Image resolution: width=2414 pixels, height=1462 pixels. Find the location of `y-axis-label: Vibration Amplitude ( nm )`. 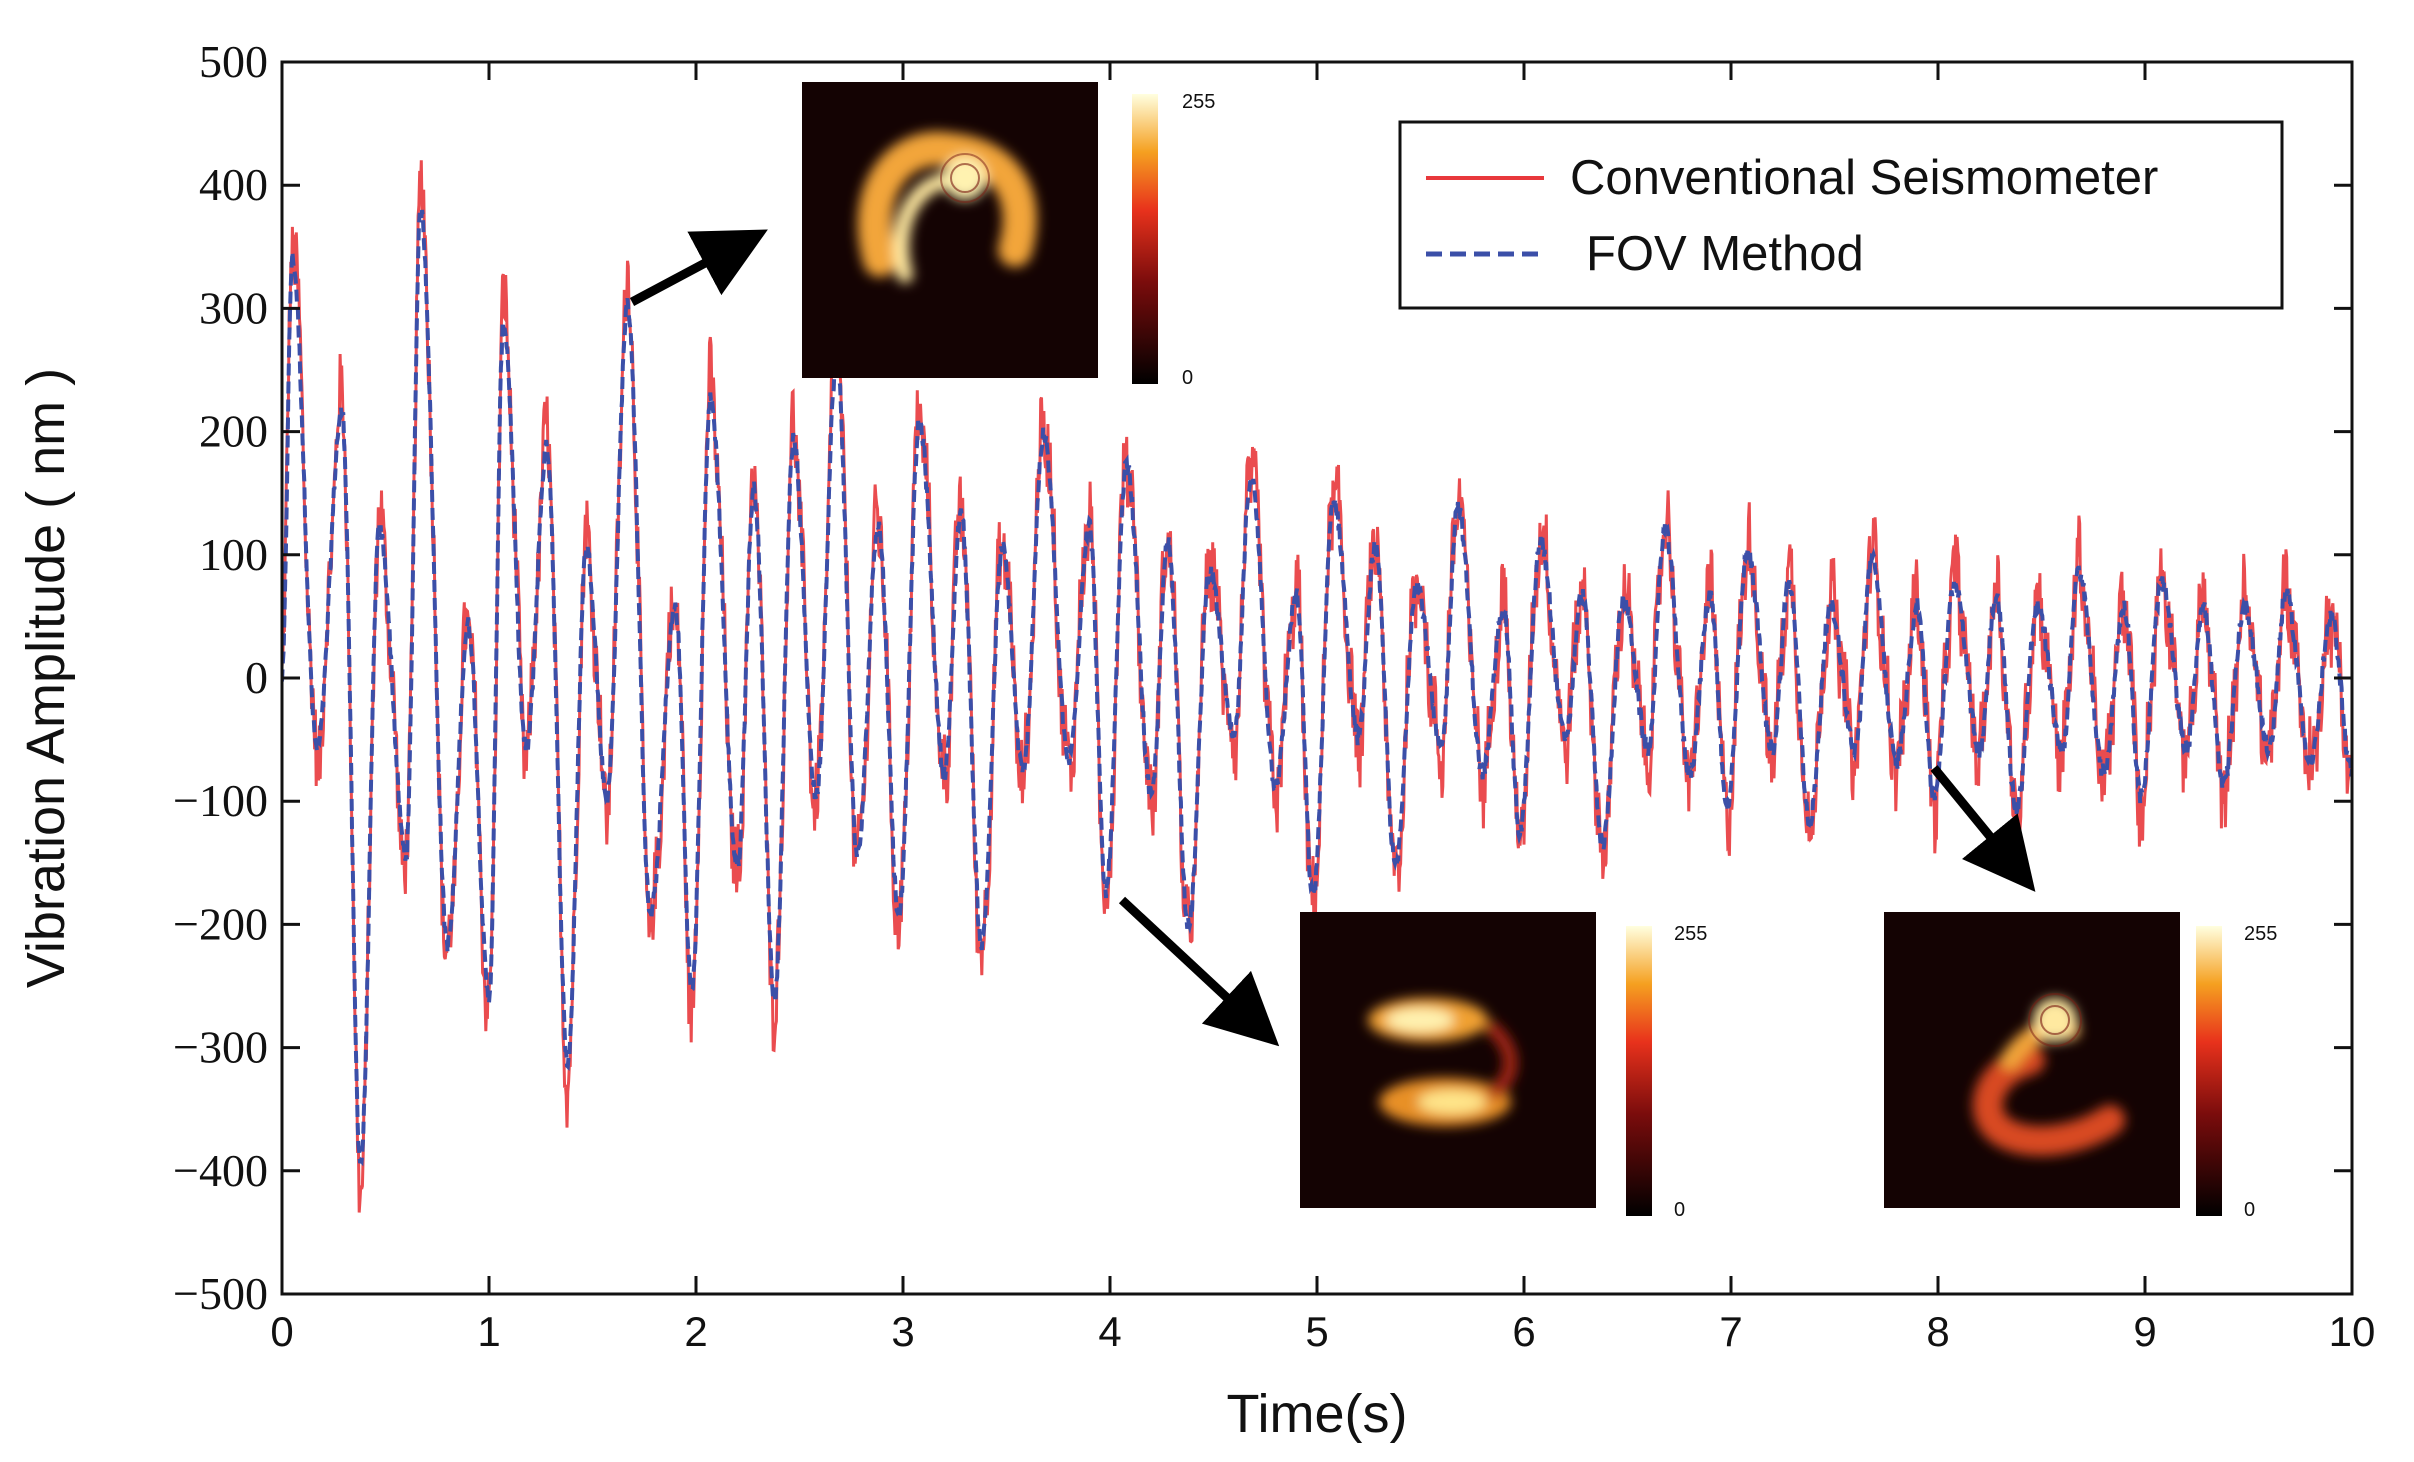

y-axis-label: Vibration Amplitude ( nm ) is located at coordinates (46, 678).